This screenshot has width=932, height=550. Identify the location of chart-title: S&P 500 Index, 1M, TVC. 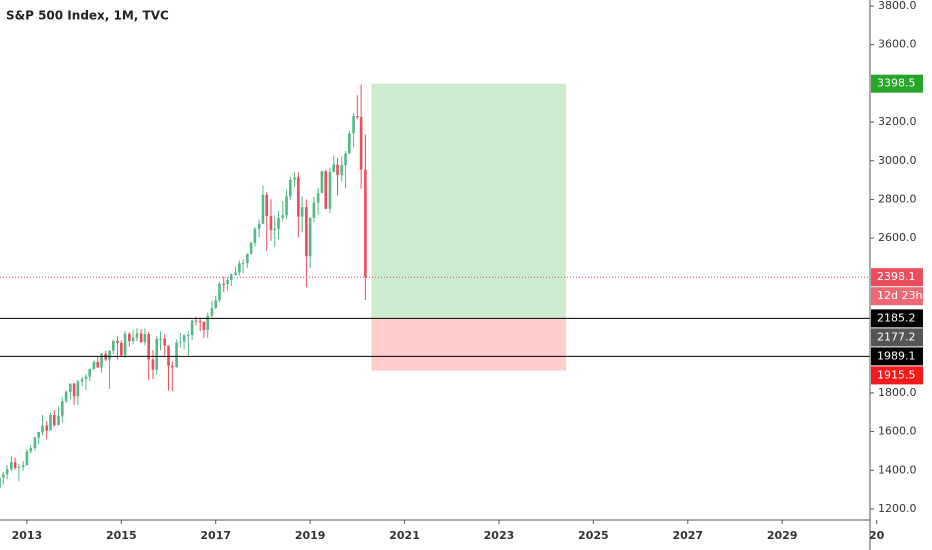
(87, 16).